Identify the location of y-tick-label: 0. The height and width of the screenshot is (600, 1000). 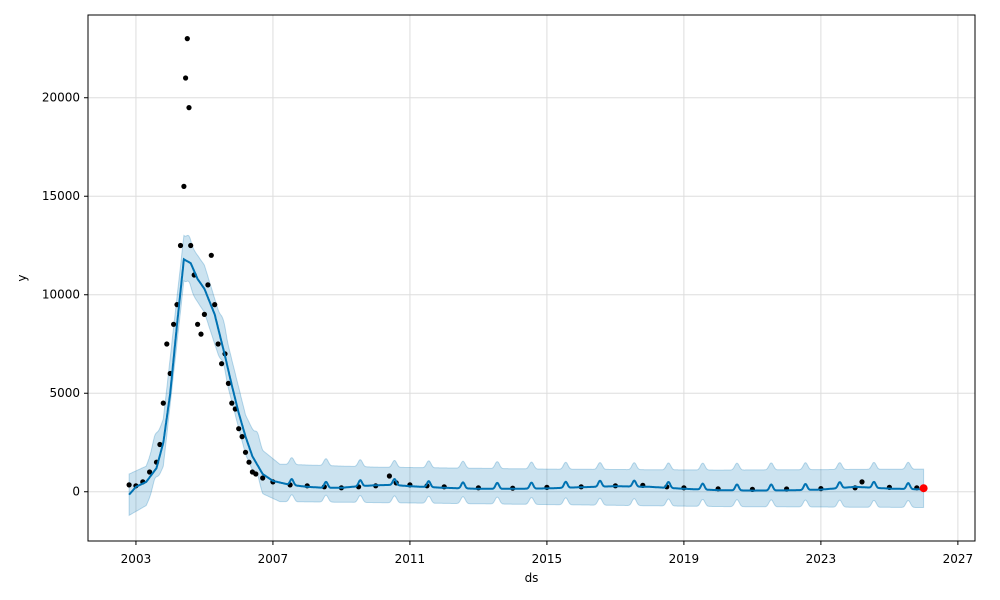
(76, 492).